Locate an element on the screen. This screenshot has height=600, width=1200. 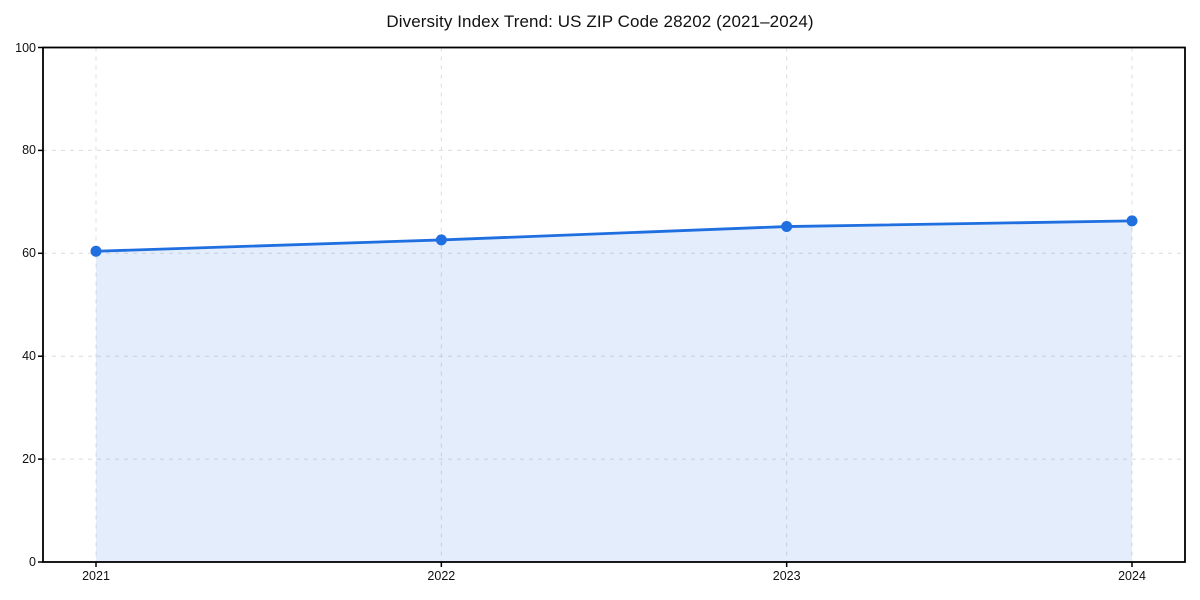
x-tick-label: 2022 is located at coordinates (441, 576).